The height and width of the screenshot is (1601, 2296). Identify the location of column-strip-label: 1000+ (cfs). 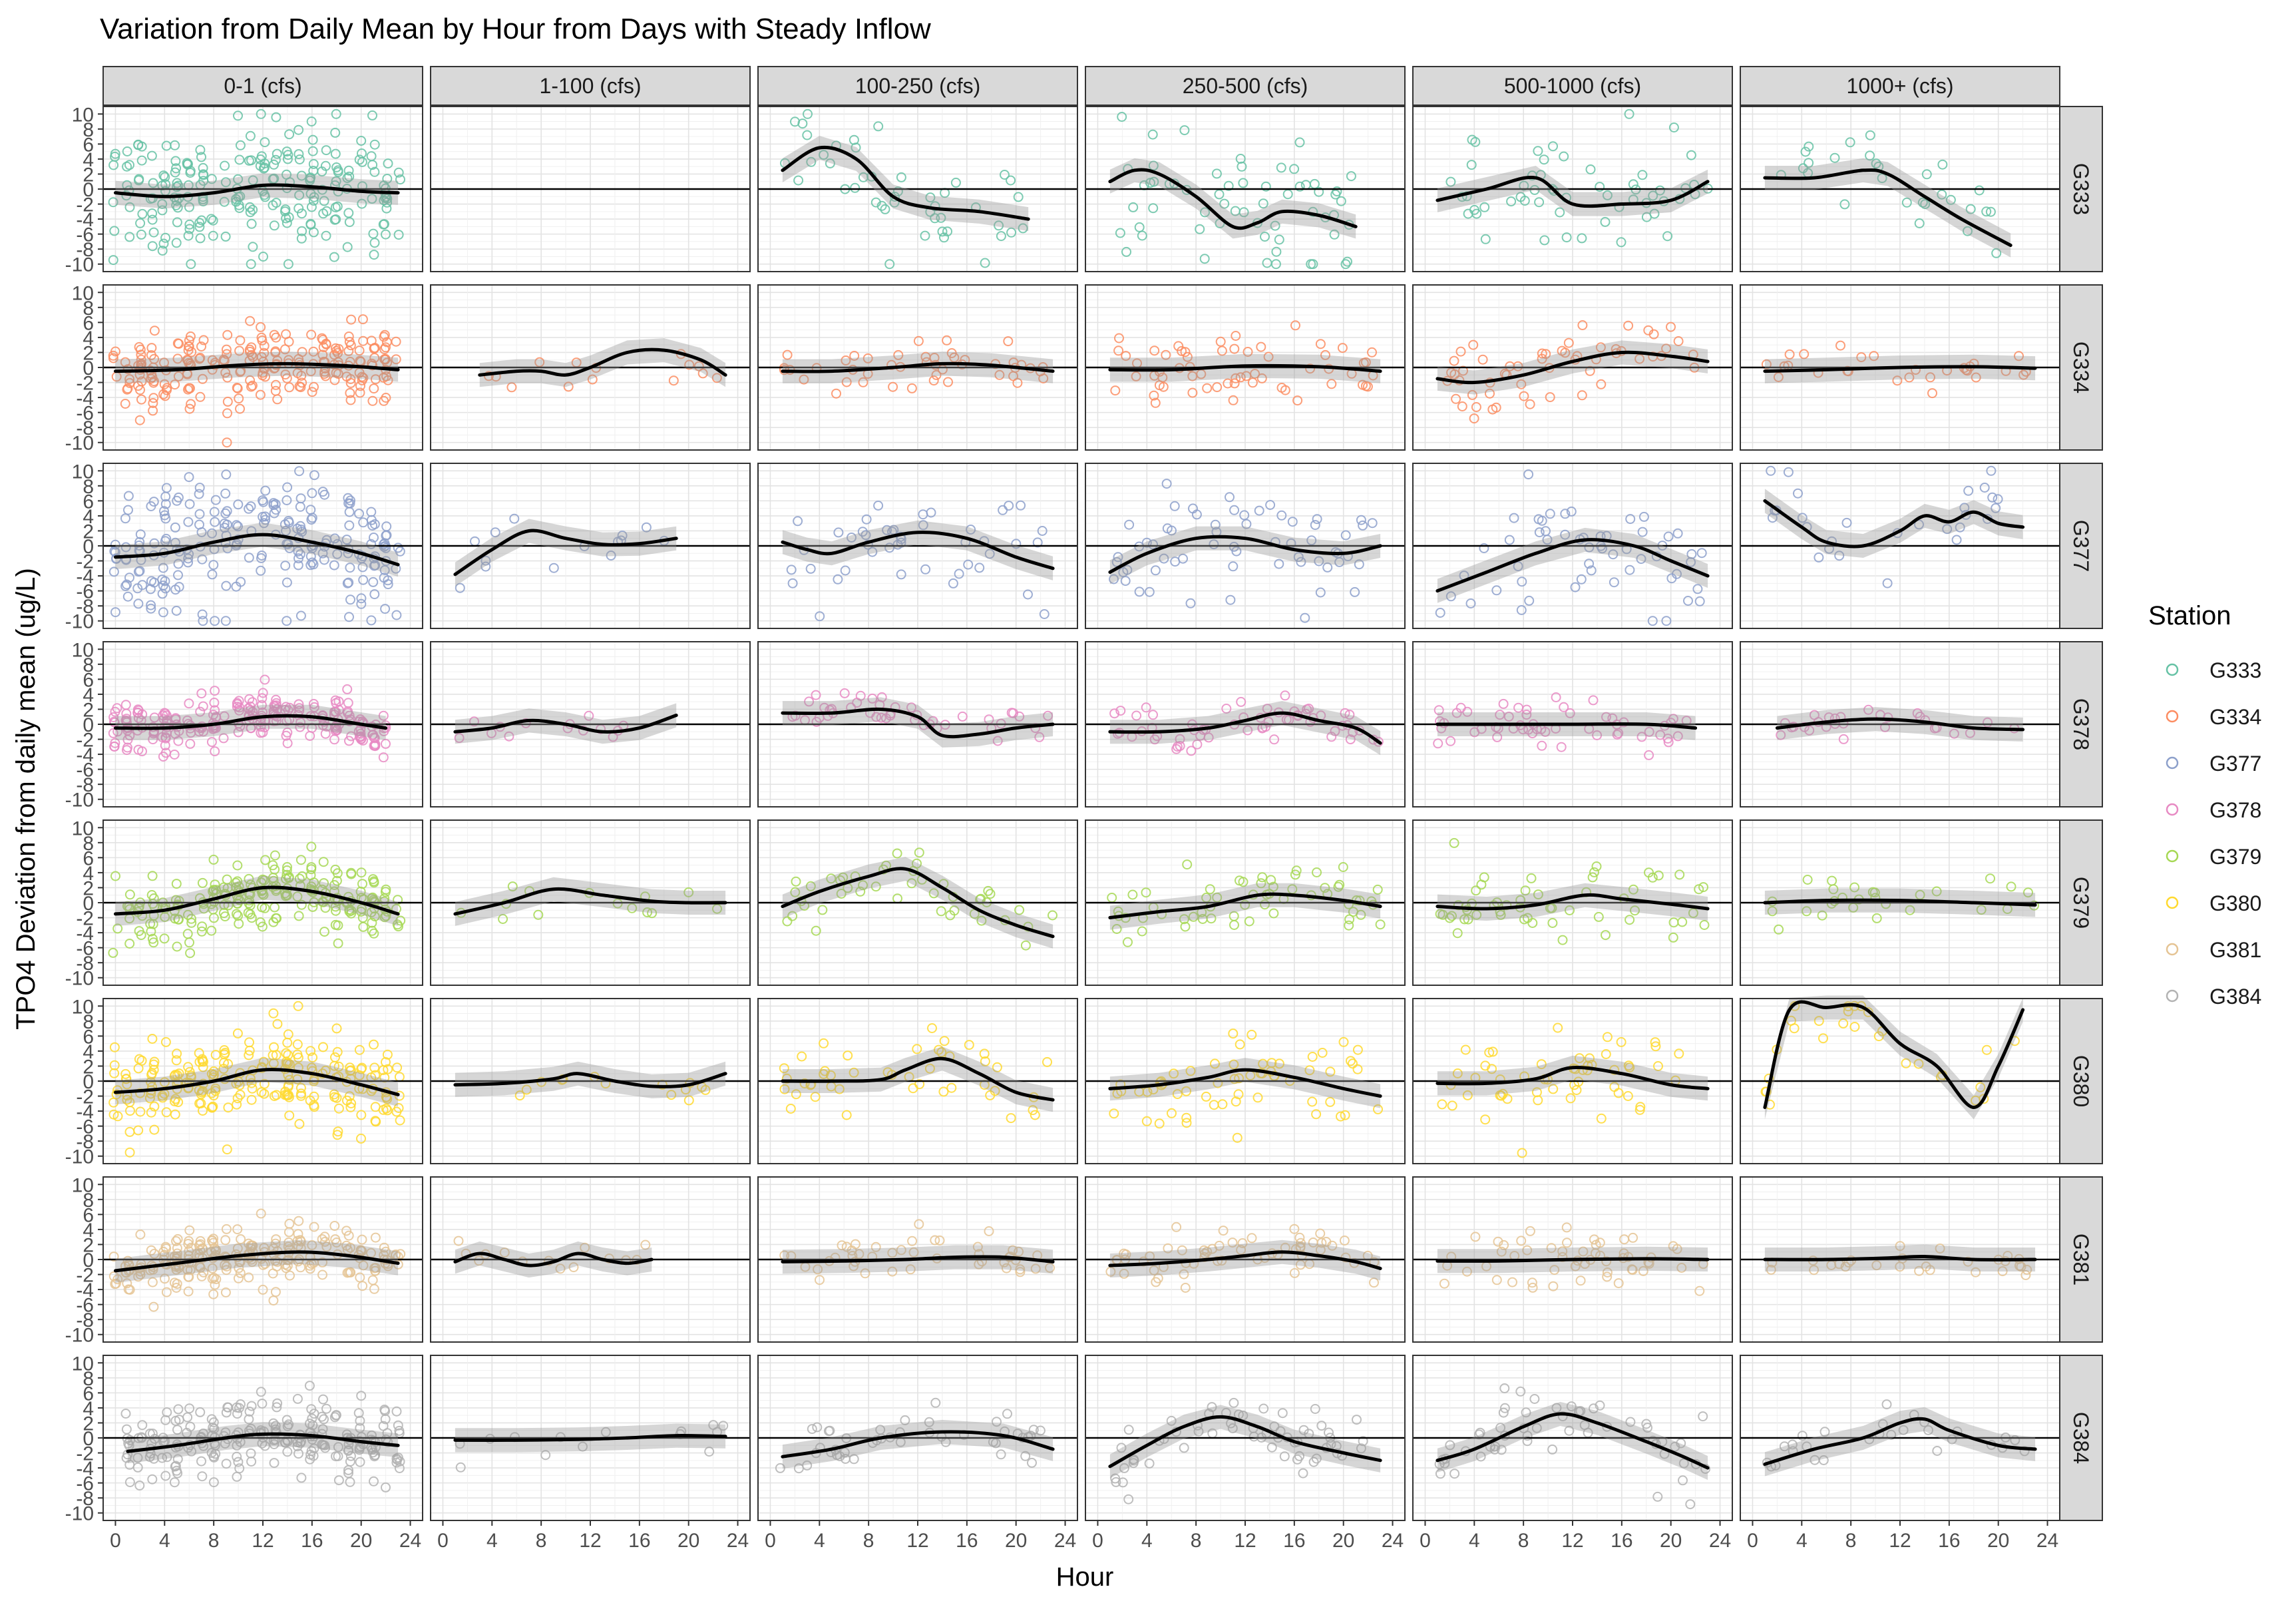
(1900, 86).